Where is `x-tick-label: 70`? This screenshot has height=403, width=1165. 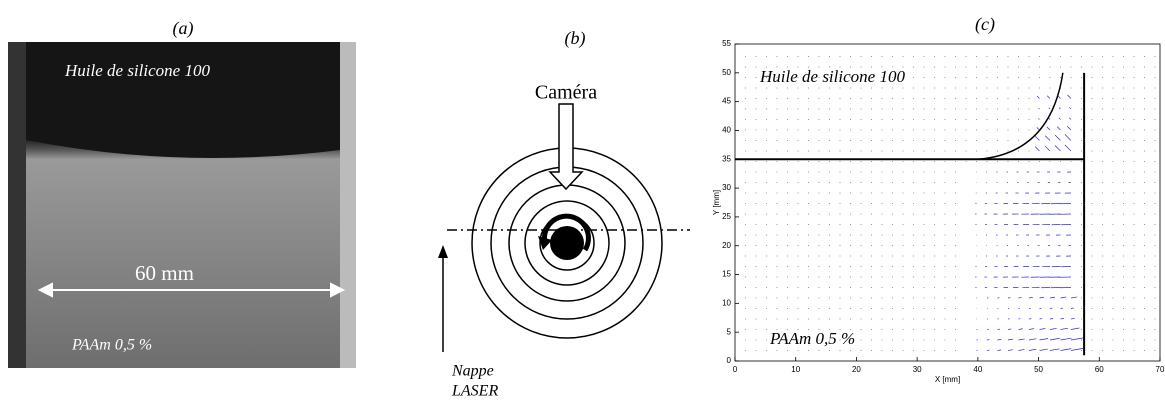 x-tick-label: 70 is located at coordinates (1160, 369).